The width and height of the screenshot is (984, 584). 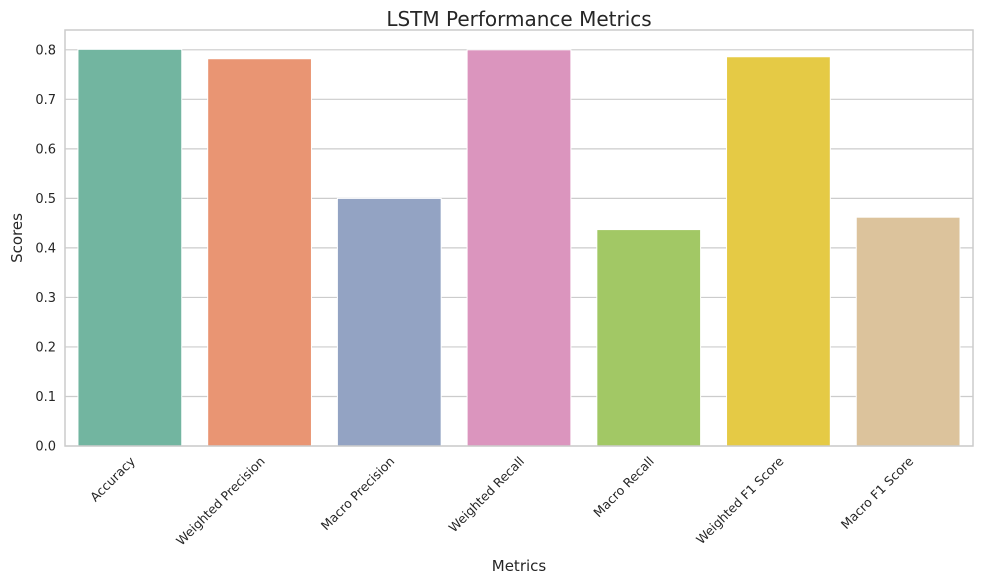 I want to click on bar-weighted-recall, so click(x=519, y=248).